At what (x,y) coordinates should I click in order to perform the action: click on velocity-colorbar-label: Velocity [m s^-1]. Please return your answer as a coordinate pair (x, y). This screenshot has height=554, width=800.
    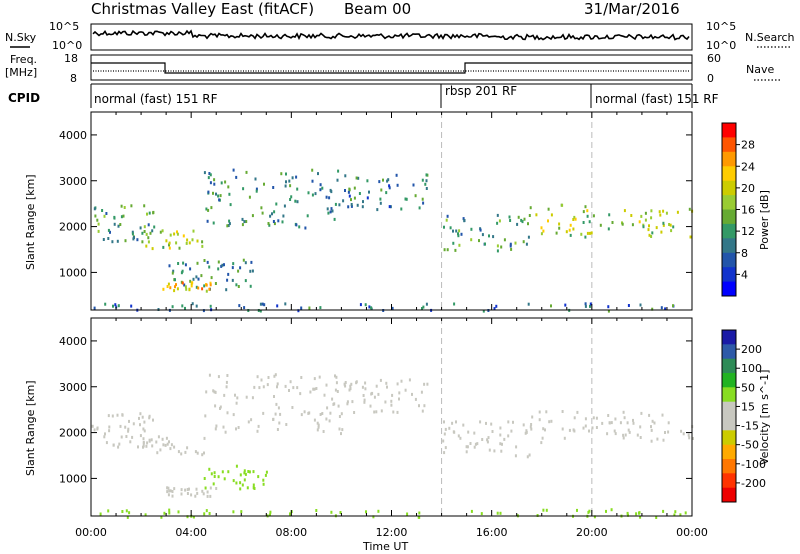
    Looking at the image, I should click on (764, 417).